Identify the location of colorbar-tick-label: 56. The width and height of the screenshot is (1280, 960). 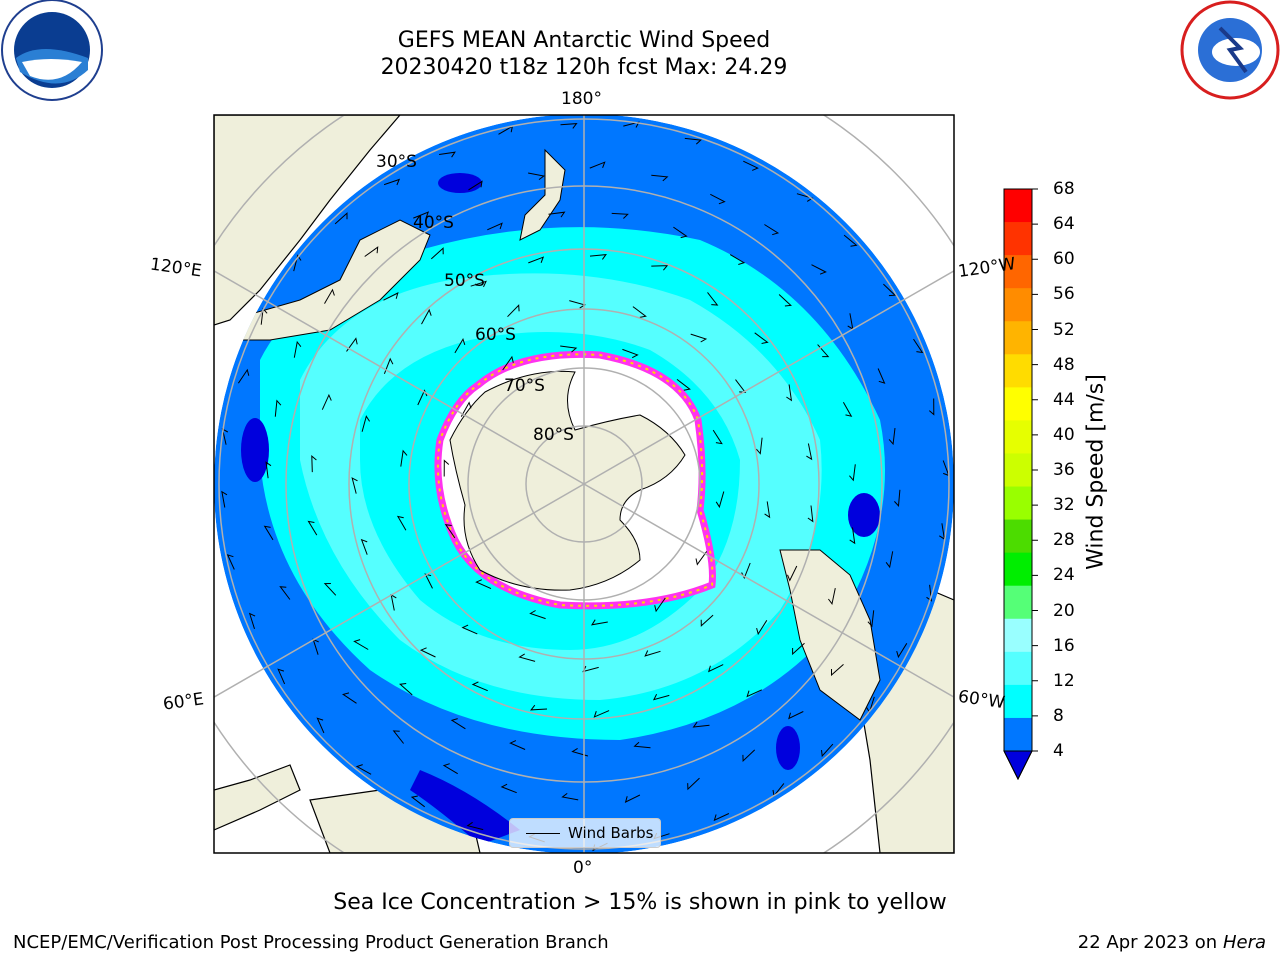
(1064, 294).